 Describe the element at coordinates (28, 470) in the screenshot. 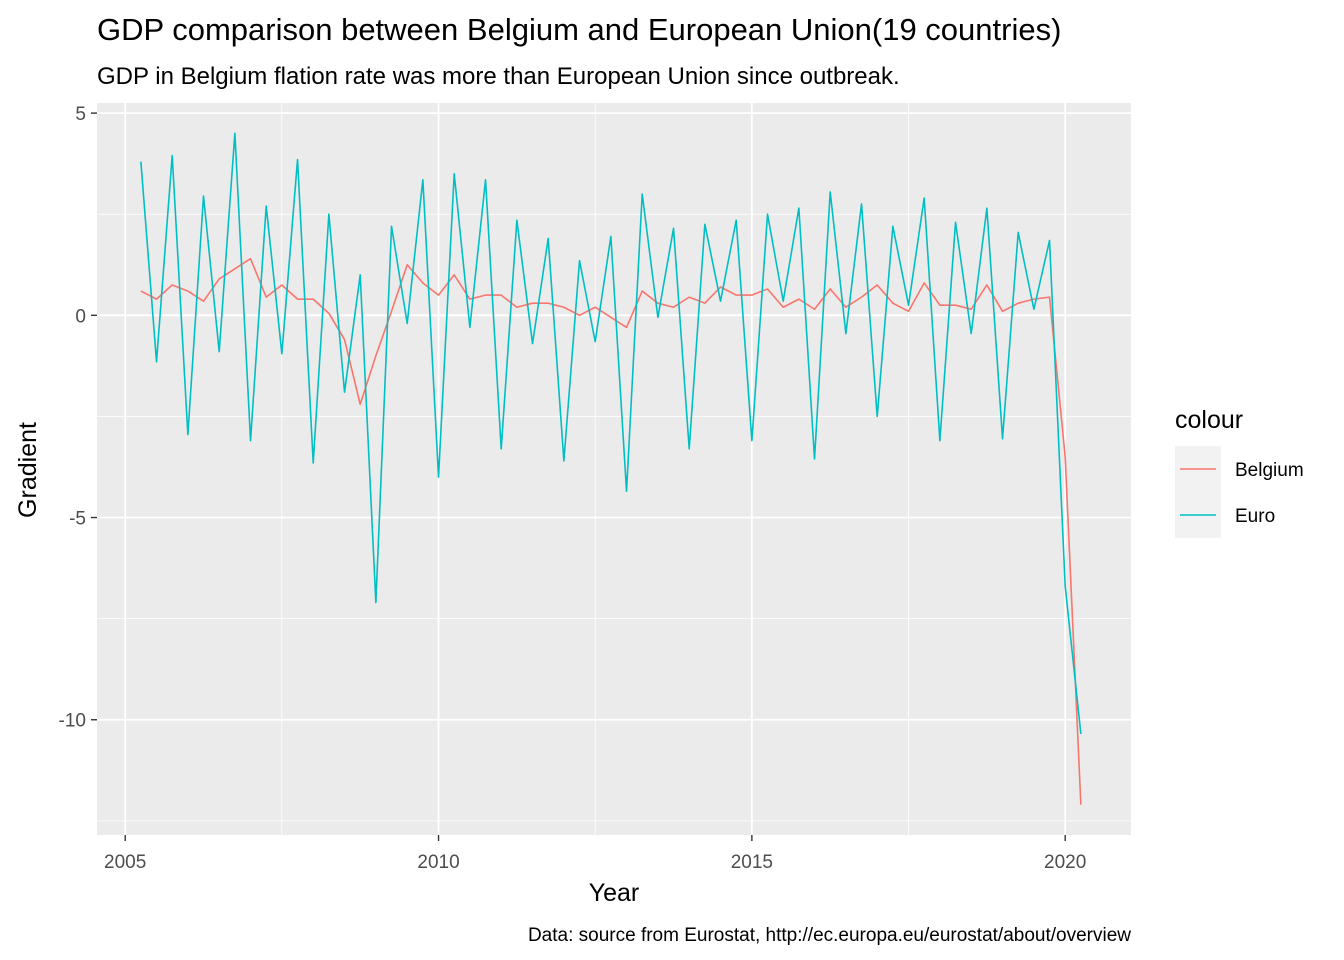

I see `y-axis-title: Gradient` at that location.